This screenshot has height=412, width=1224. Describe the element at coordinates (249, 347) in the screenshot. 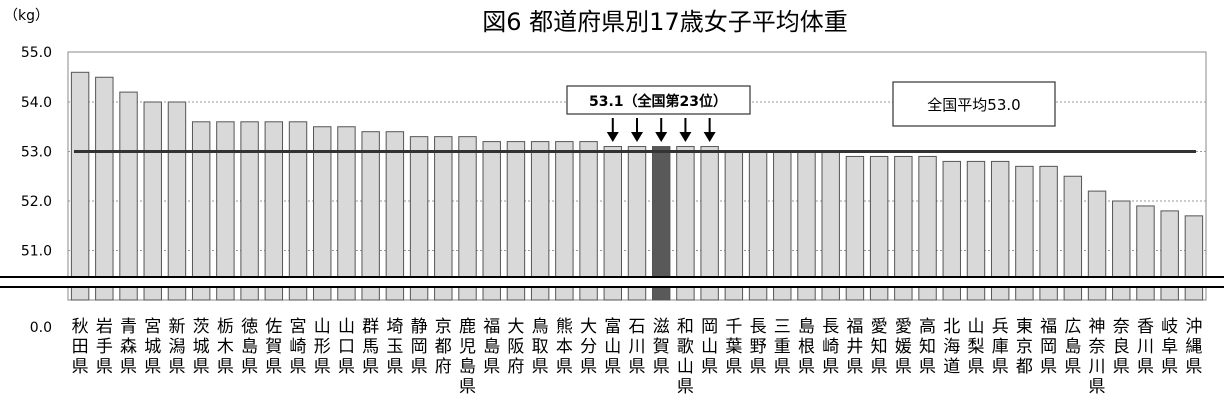

I see `x-tick-label: 島` at that location.